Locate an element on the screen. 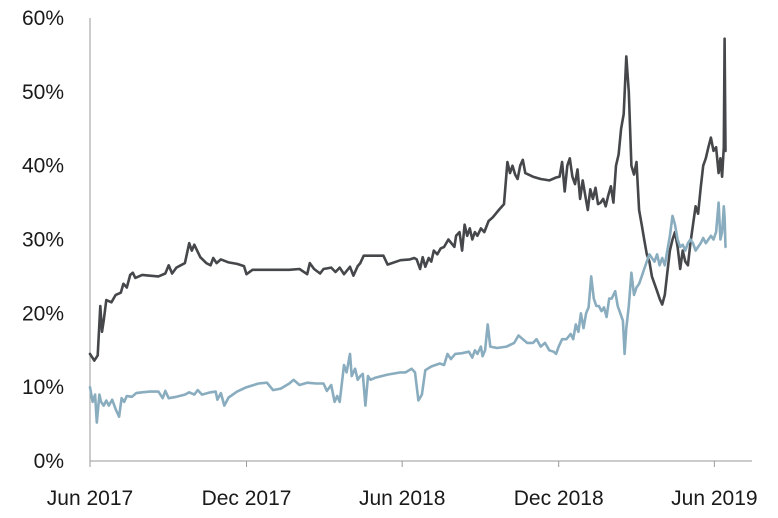 The width and height of the screenshot is (778, 518). x-tick-label: Jun 2017 is located at coordinates (90, 498).